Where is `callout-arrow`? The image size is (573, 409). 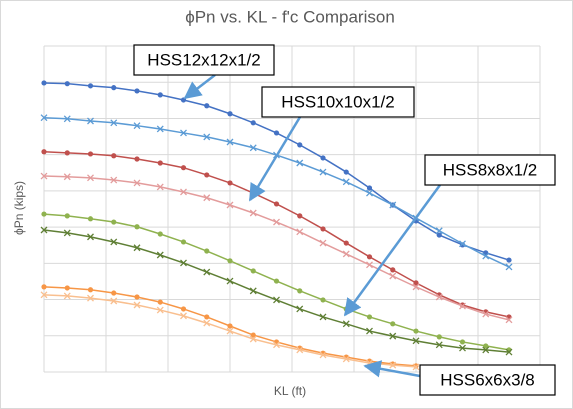
callout-arrow is located at coordinates (275, 159).